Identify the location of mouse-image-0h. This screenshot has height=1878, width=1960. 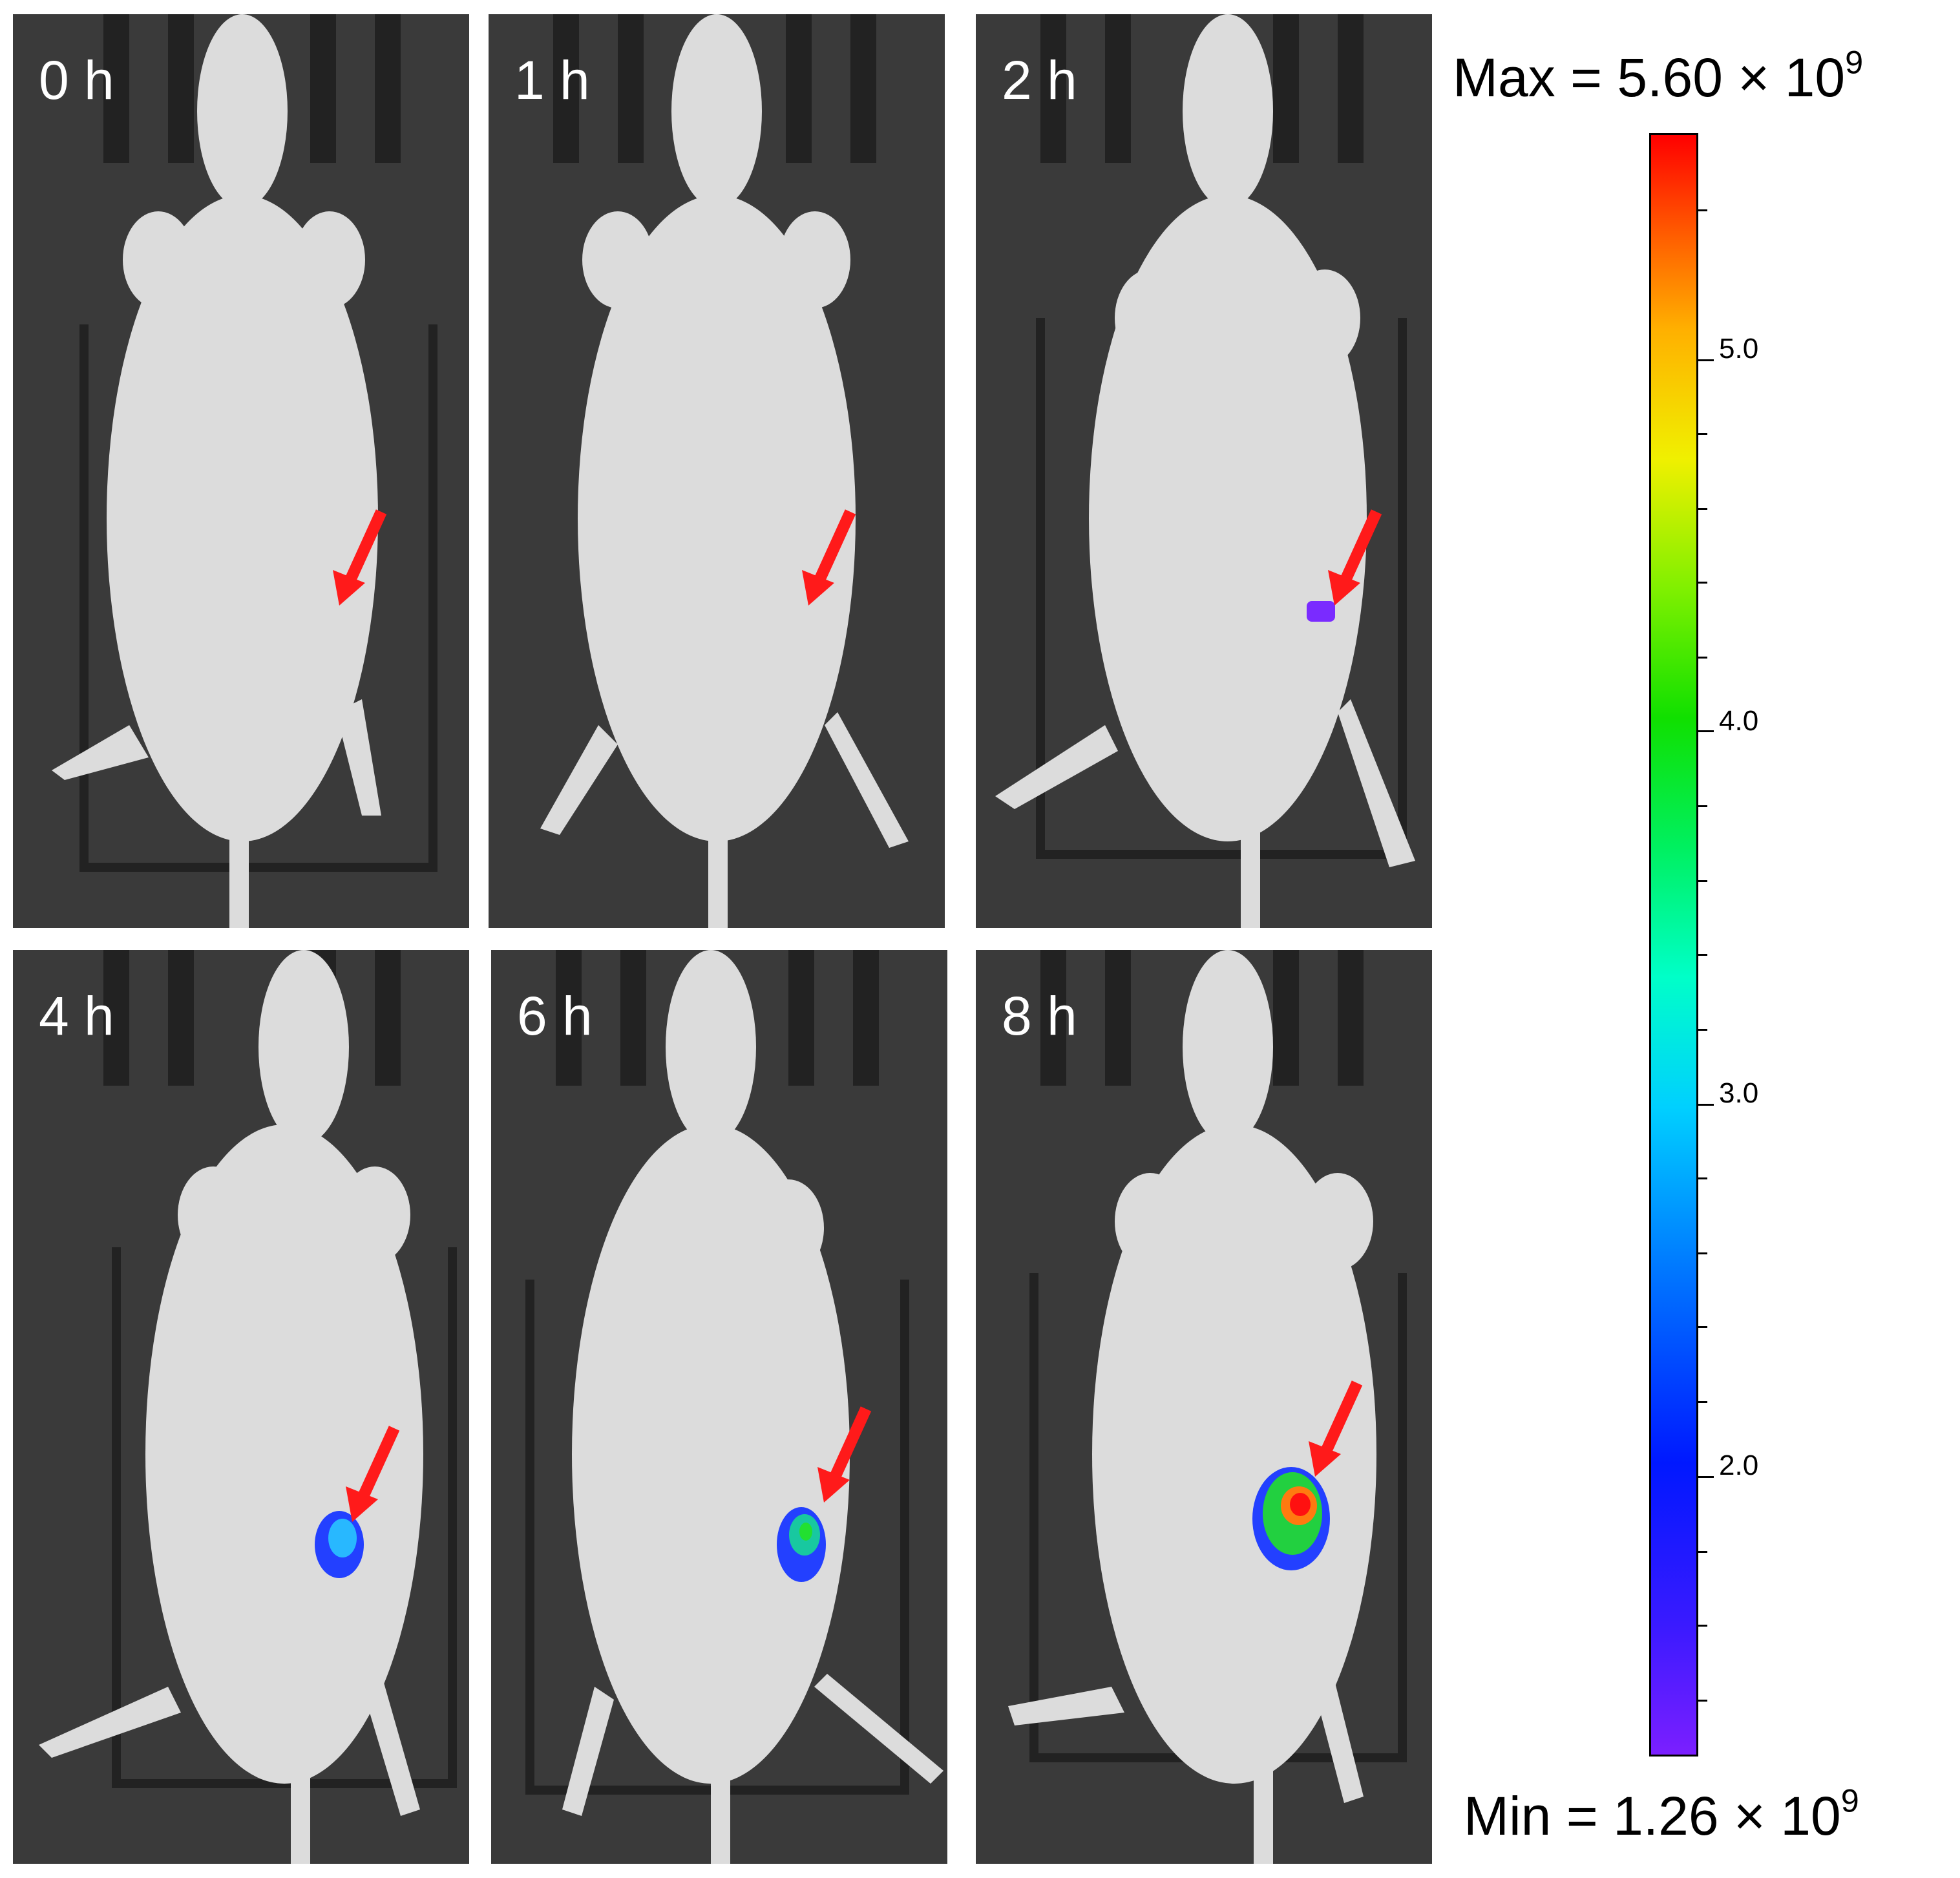
(241, 471).